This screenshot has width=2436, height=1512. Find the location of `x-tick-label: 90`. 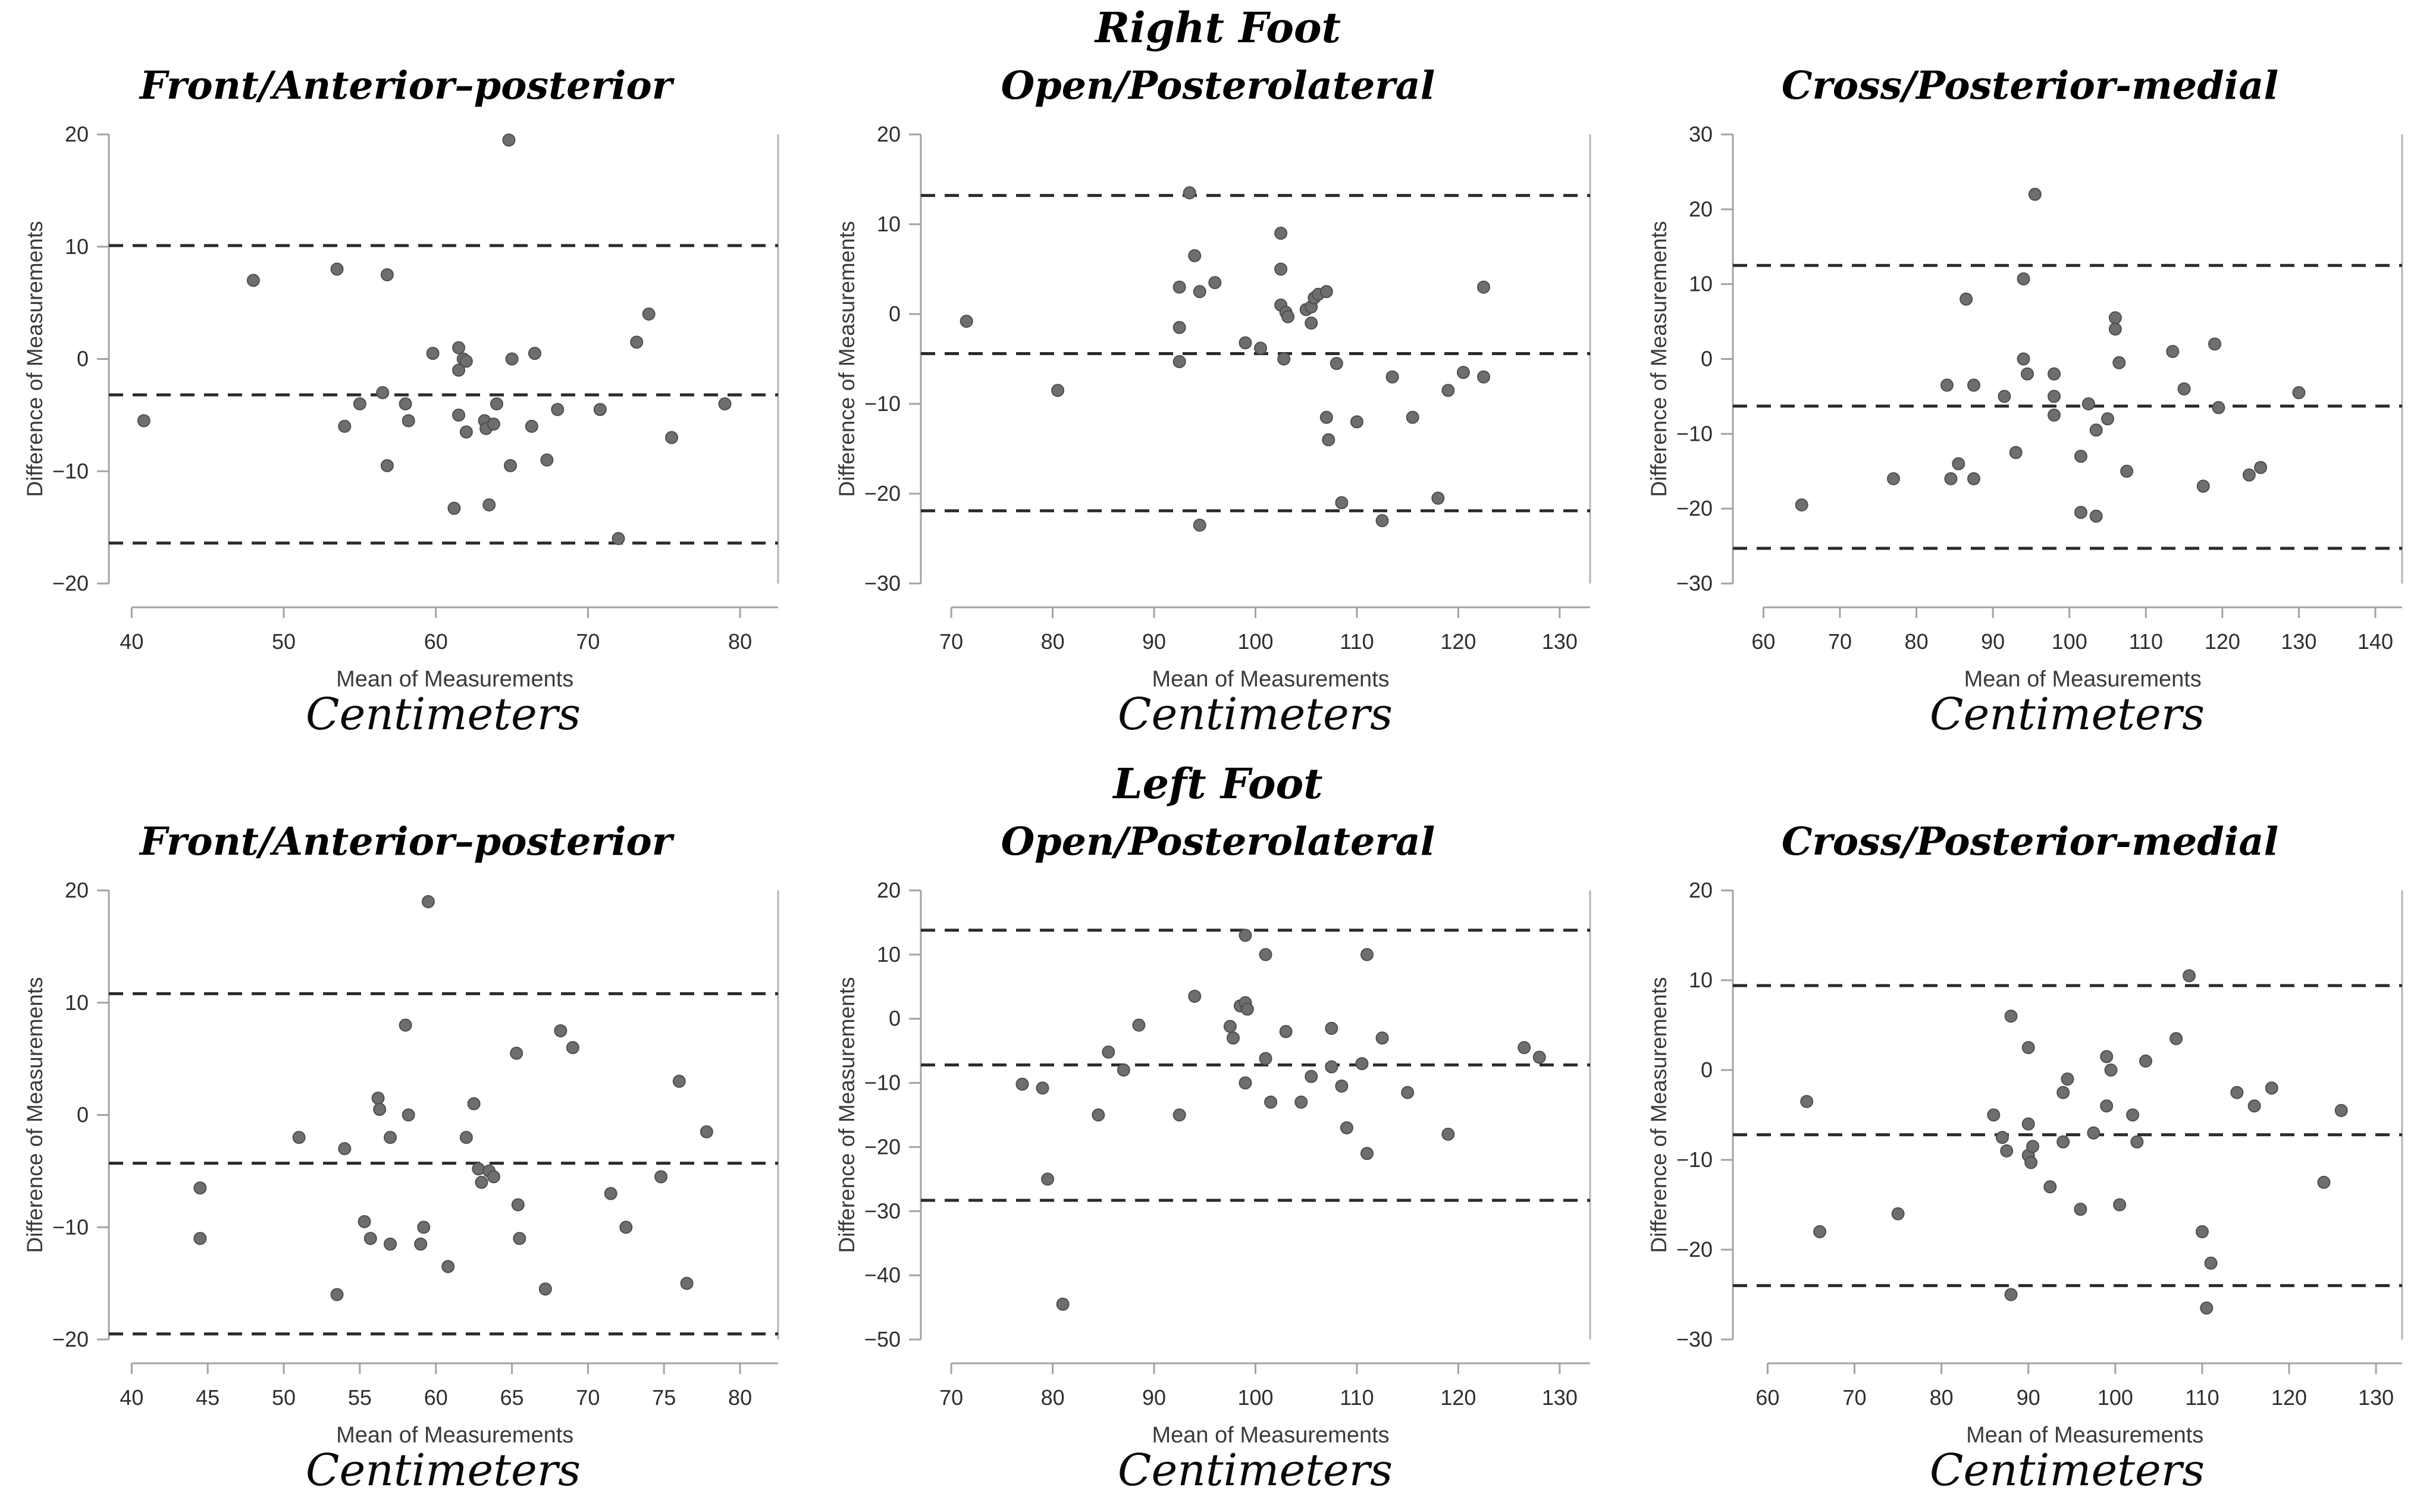

x-tick-label: 90 is located at coordinates (1154, 641).